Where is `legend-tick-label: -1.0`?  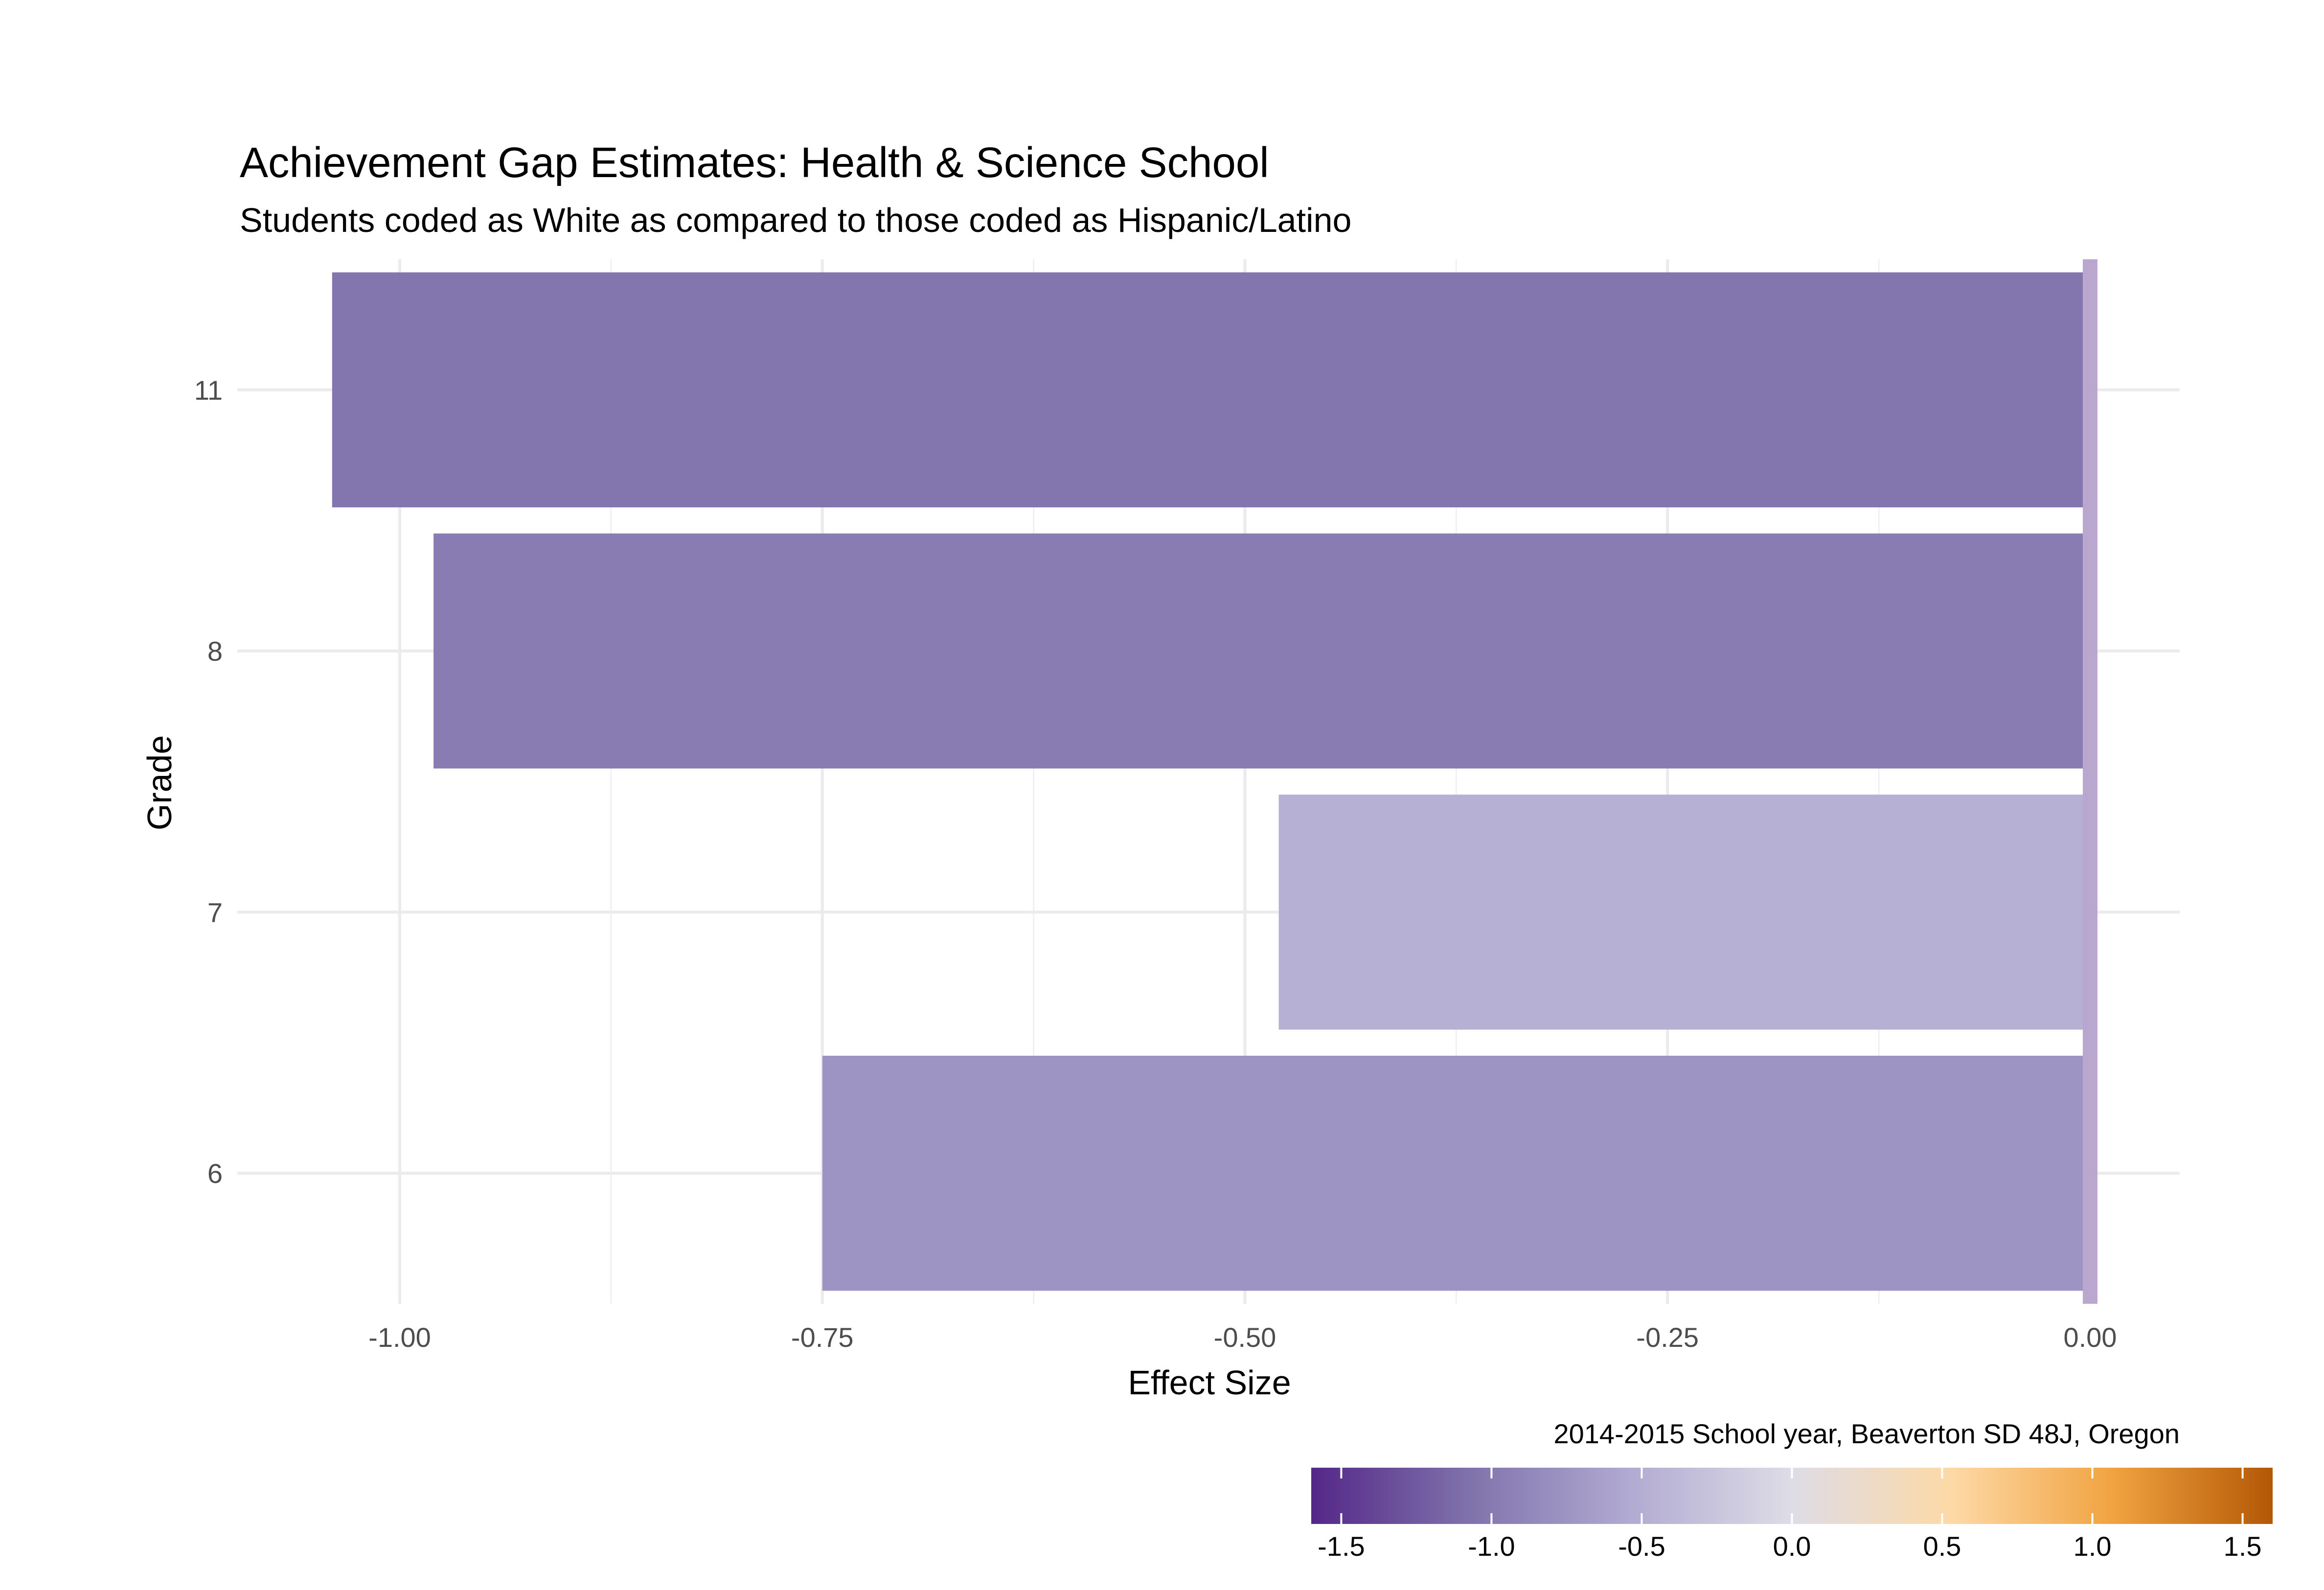
legend-tick-label: -1.0 is located at coordinates (1491, 1547).